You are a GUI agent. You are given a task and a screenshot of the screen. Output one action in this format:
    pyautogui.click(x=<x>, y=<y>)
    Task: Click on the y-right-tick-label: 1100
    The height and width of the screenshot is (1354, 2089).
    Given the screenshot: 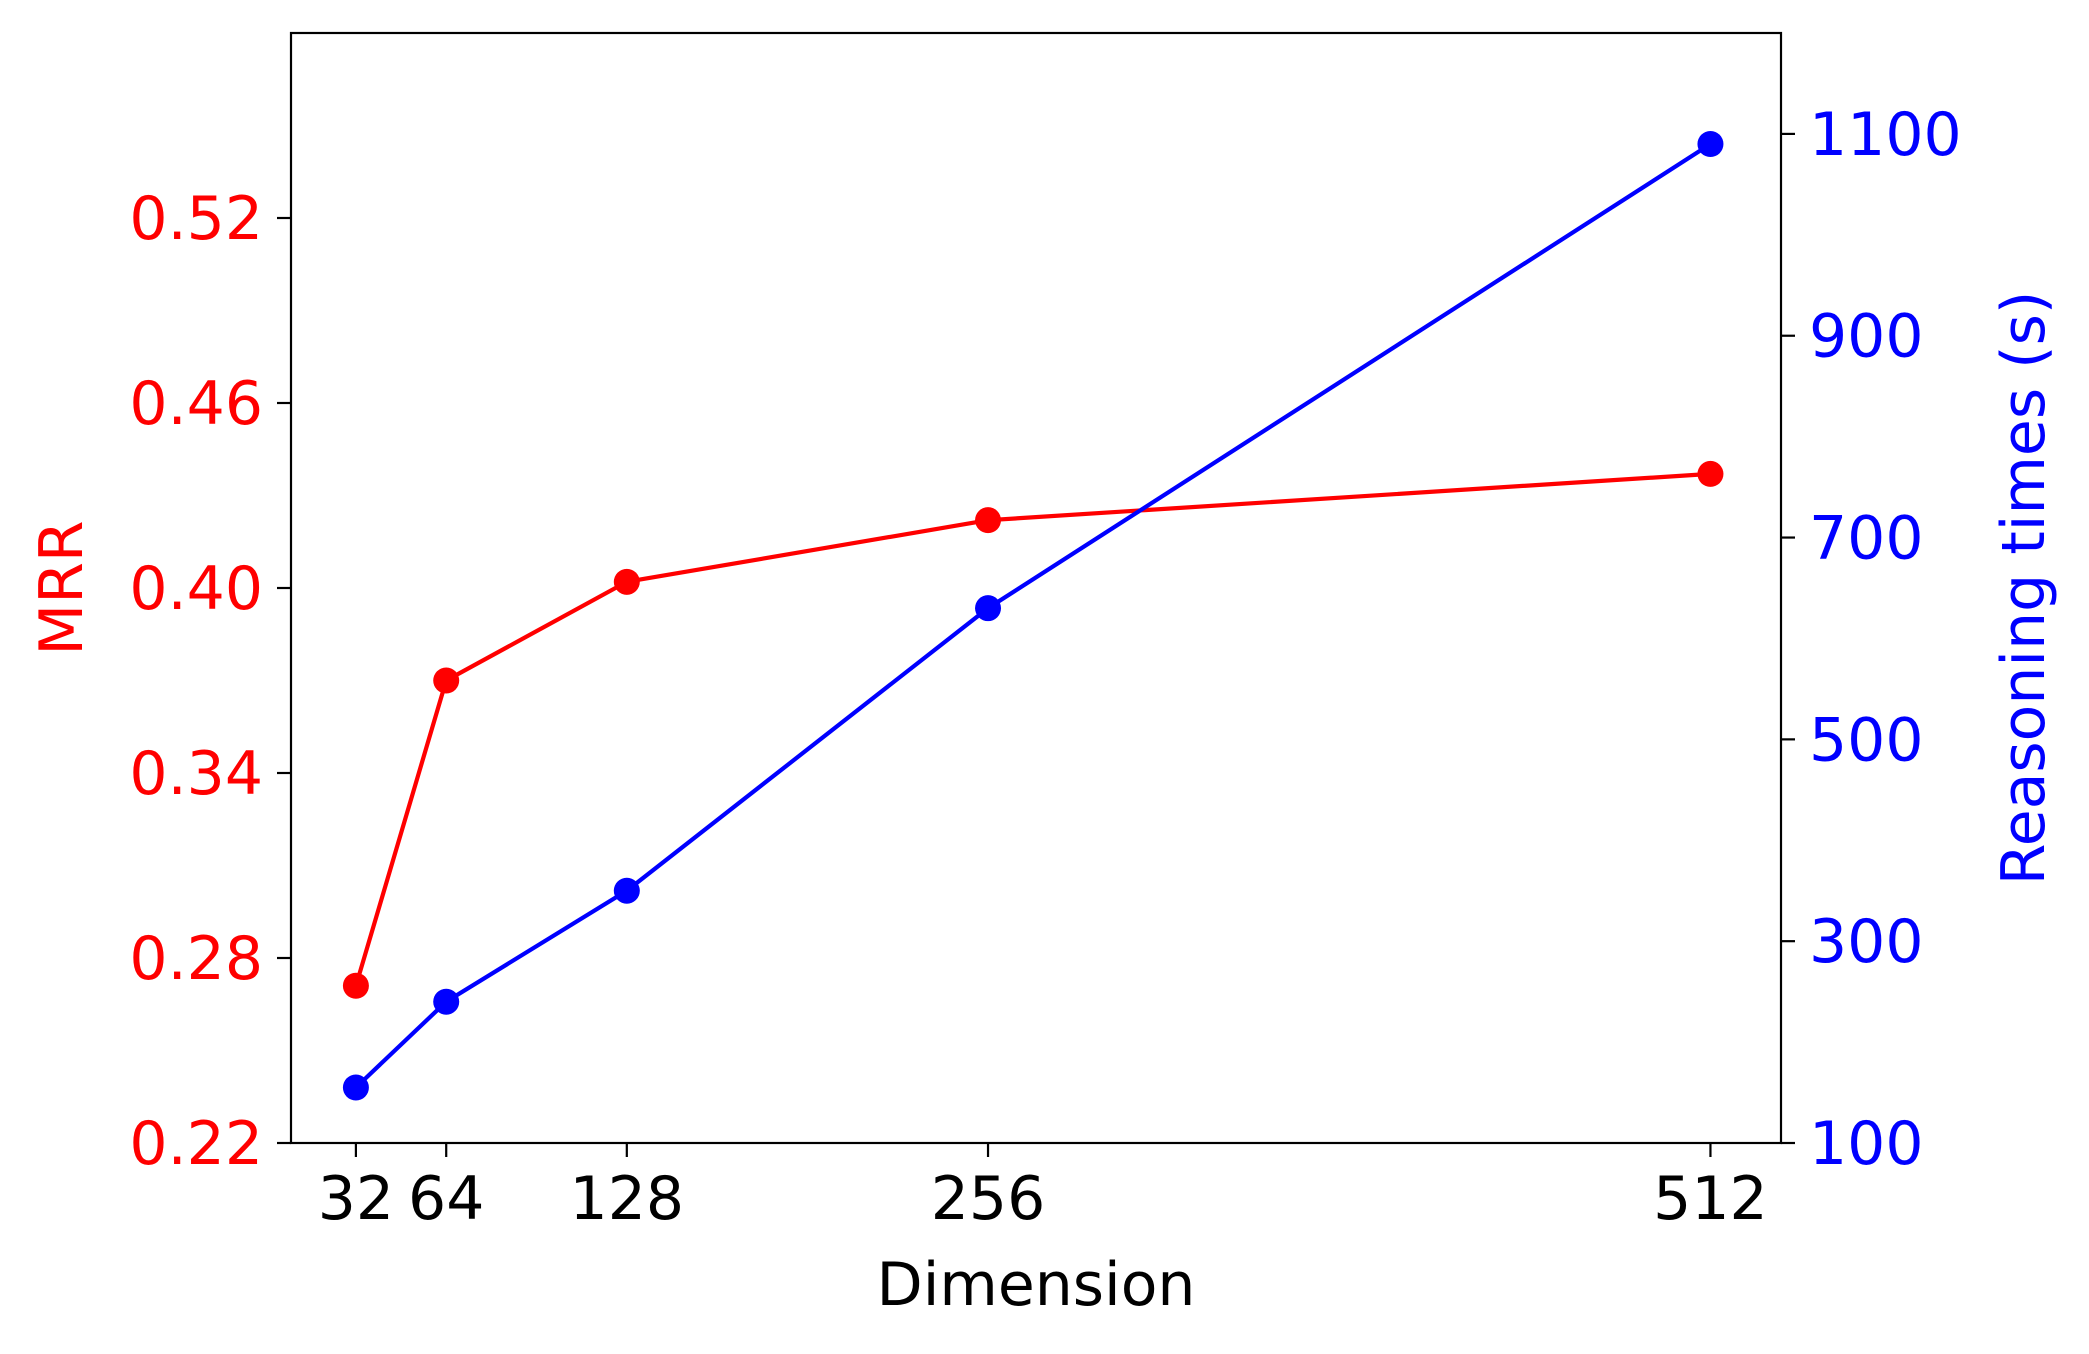 What is the action you would take?
    pyautogui.click(x=1885, y=135)
    